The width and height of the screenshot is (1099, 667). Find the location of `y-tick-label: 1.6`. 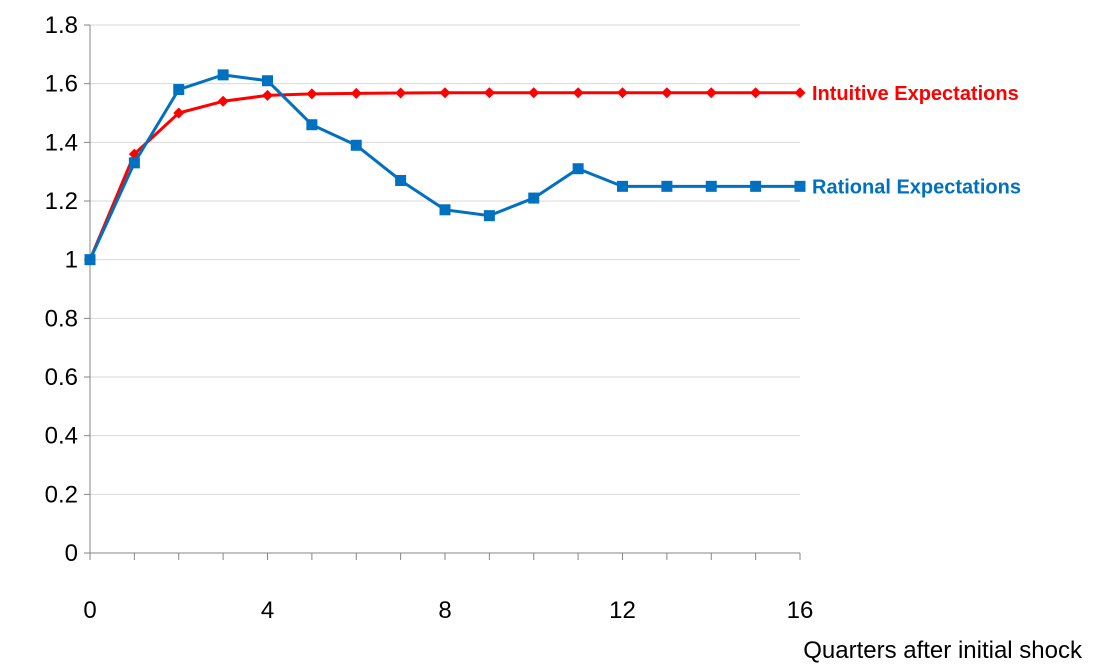

y-tick-label: 1.6 is located at coordinates (61, 84).